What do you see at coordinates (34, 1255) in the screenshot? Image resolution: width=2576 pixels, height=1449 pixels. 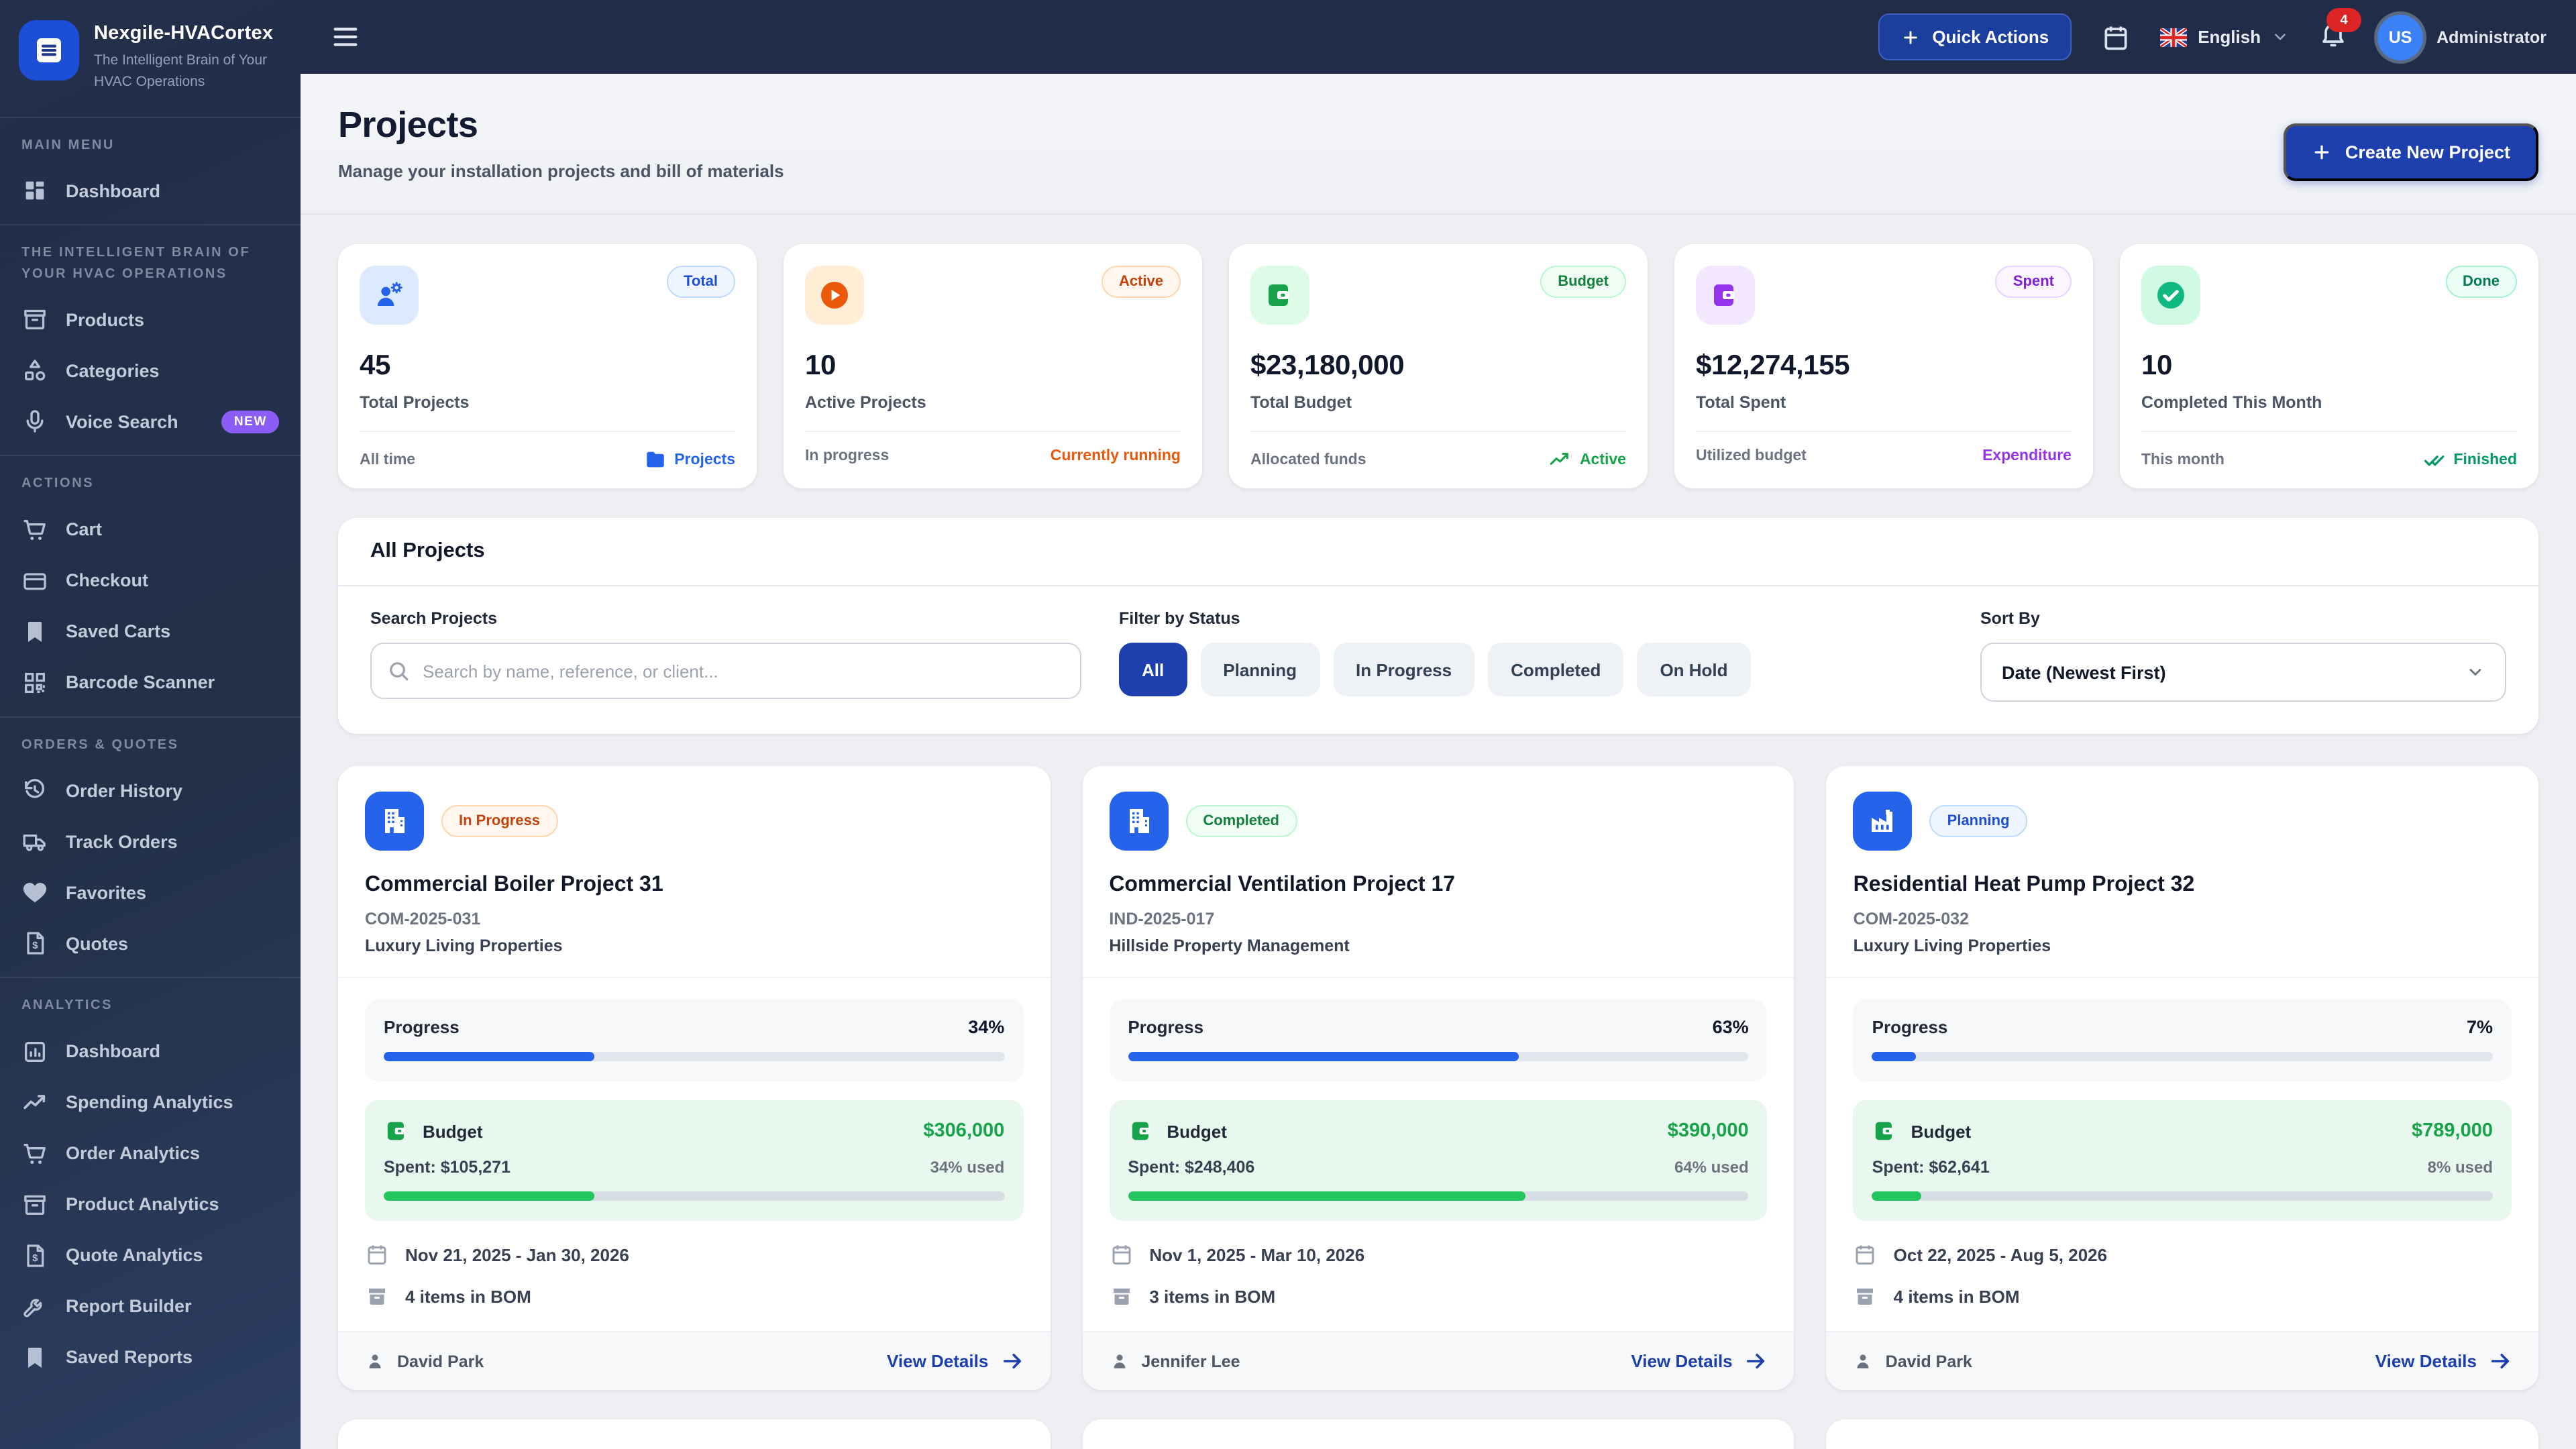 I see `file-dollar-icon: $` at bounding box center [34, 1255].